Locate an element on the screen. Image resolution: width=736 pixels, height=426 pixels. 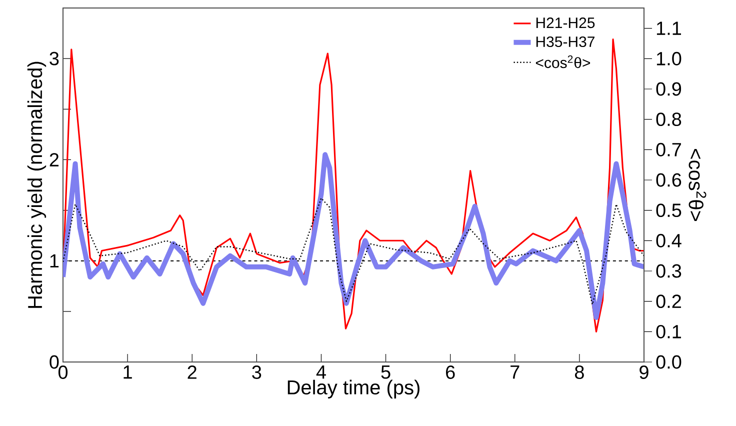
y2-tick-label: 0.4 is located at coordinates (669, 241).